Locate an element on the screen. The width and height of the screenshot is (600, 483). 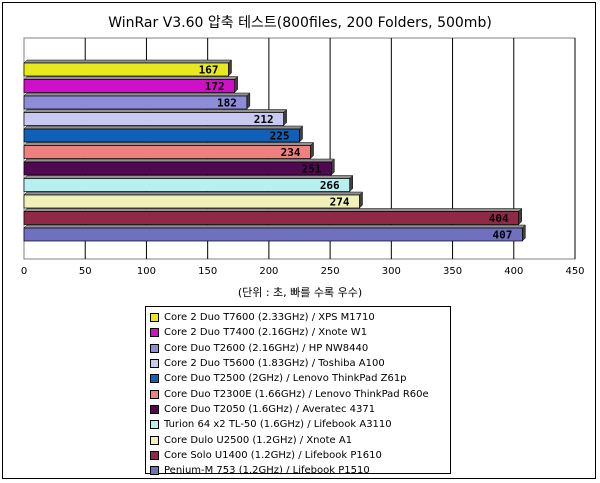
legend-label: Core 2 Duo T7600 (2.33GHz) / XPS M1710 is located at coordinates (269, 318).